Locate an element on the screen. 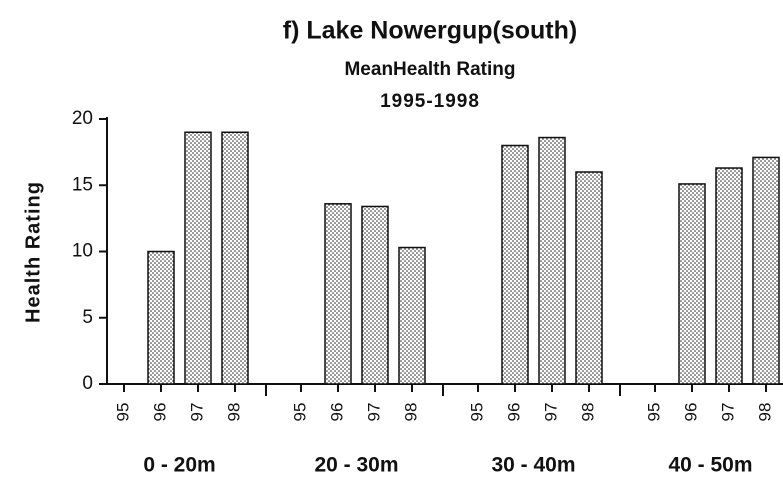 The image size is (783, 485). y-tick-label: 20 is located at coordinates (82, 118).